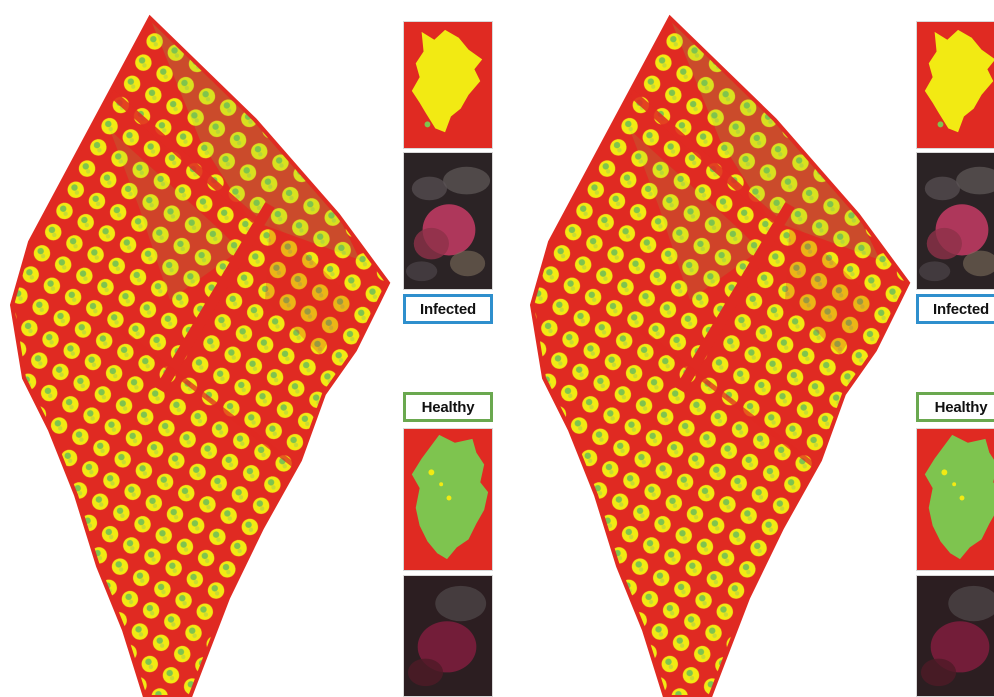 Image resolution: width=994 pixels, height=697 pixels. What do you see at coordinates (955, 407) in the screenshot?
I see `right-healthy-label: Healthy` at bounding box center [955, 407].